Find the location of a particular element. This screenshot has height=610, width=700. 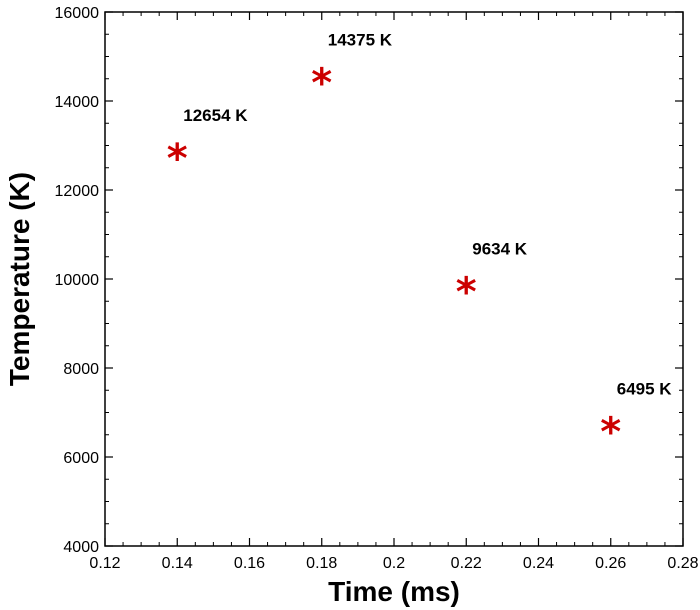

x-tick-label: 0.18 is located at coordinates (321, 563).